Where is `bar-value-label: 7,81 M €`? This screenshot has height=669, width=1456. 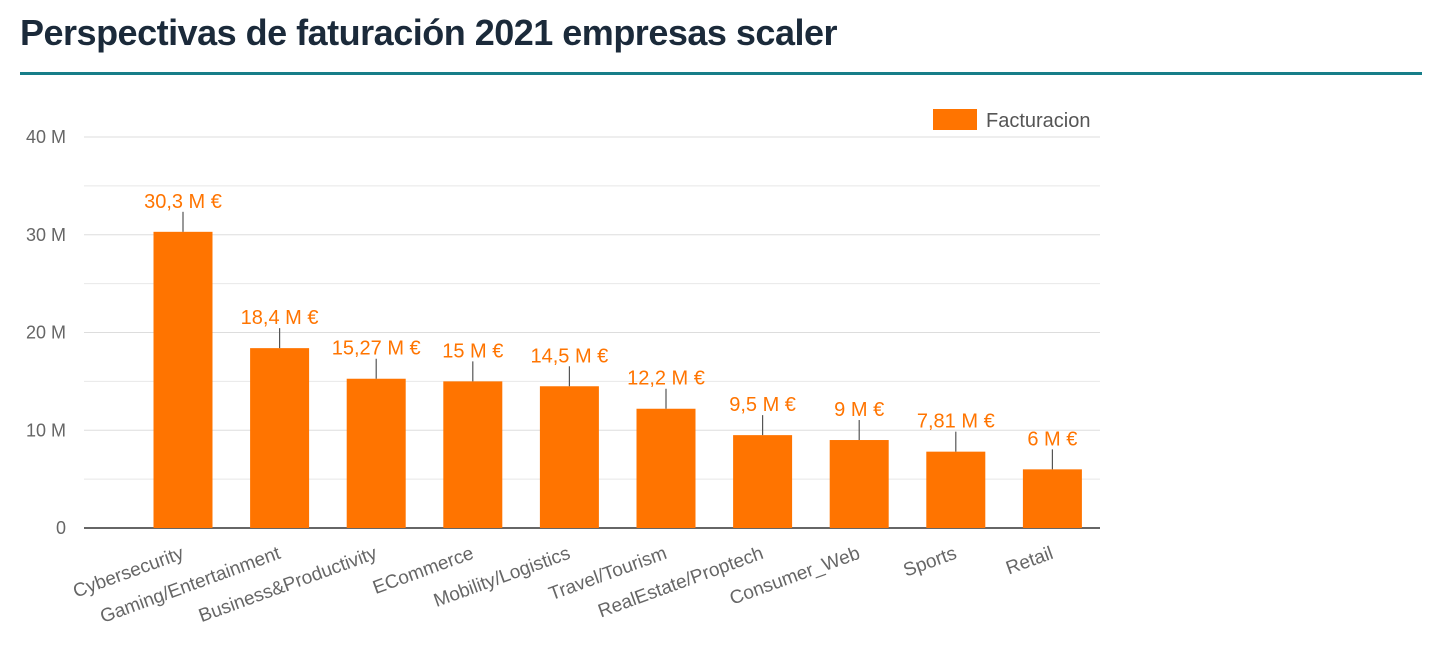
bar-value-label: 7,81 M € is located at coordinates (956, 422).